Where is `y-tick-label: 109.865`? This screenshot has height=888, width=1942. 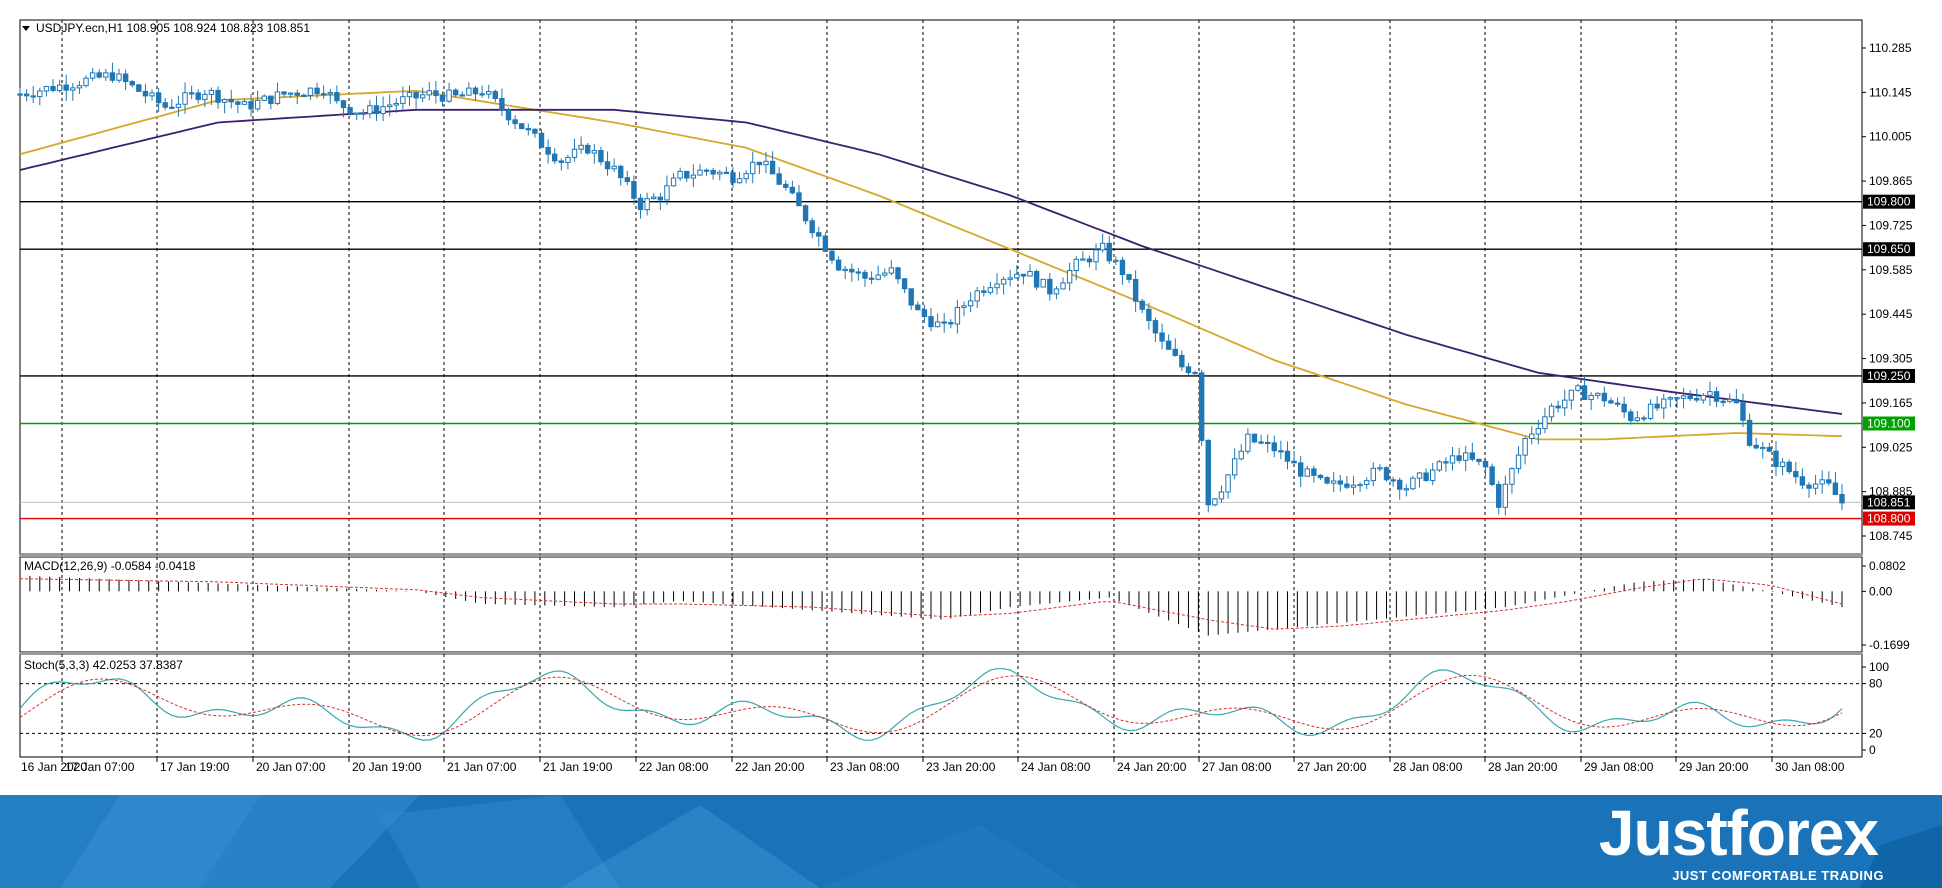 y-tick-label: 109.865 is located at coordinates (1891, 181).